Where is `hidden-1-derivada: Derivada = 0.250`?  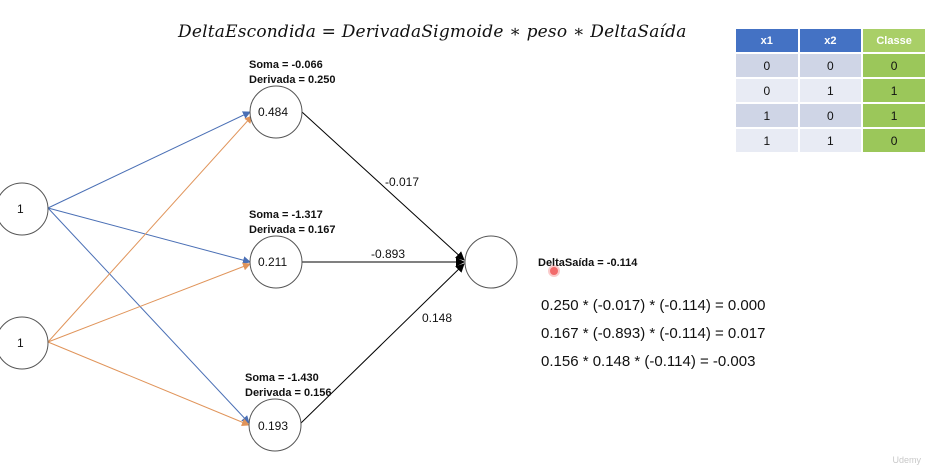
hidden-1-derivada: Derivada = 0.250 is located at coordinates (292, 80).